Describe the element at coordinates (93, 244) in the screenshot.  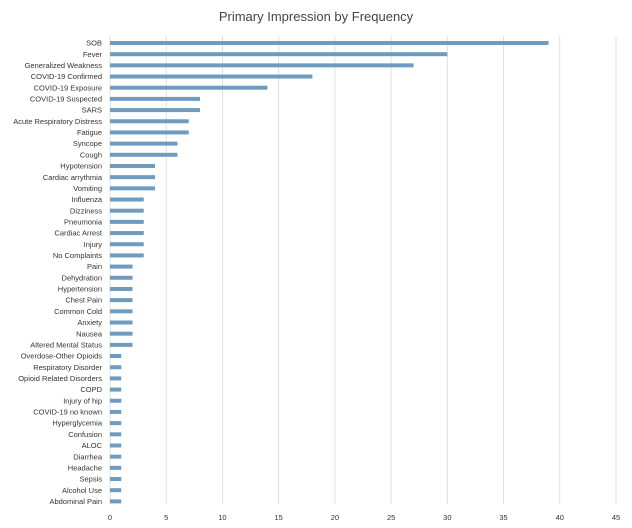
I see `category-label: Injury` at that location.